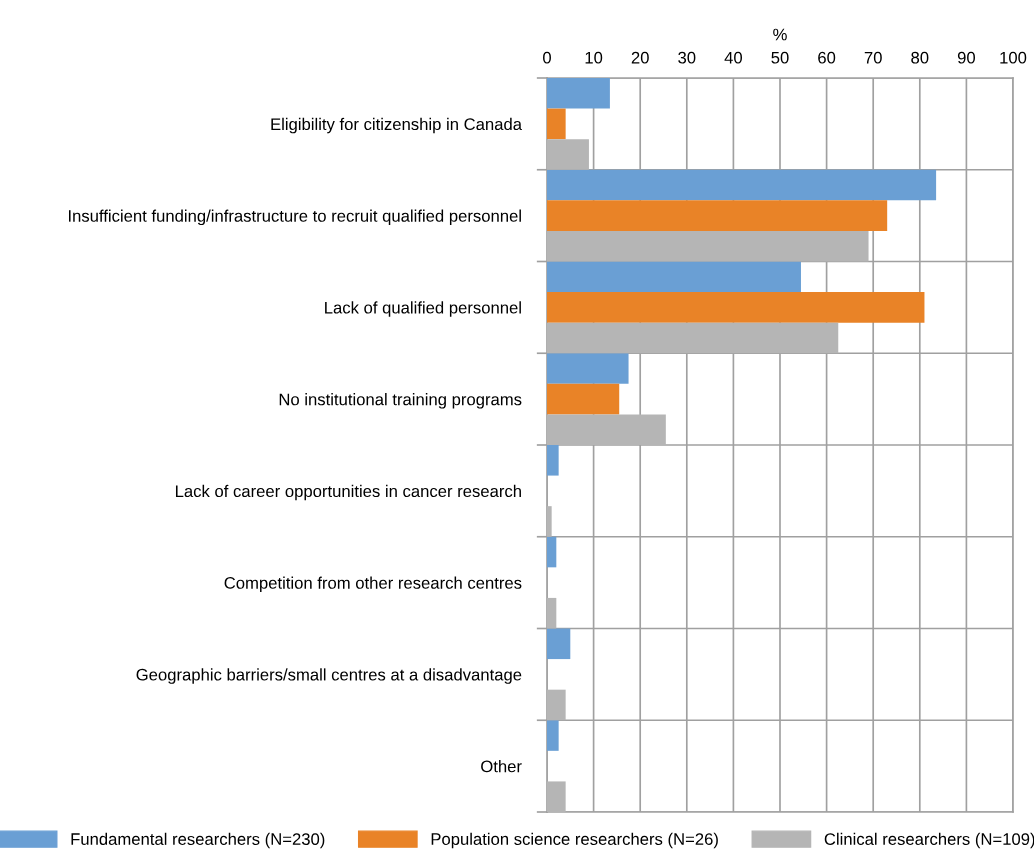 The height and width of the screenshot is (859, 1034). I want to click on legend-label: Clinical researchers (N=109), so click(929, 840).